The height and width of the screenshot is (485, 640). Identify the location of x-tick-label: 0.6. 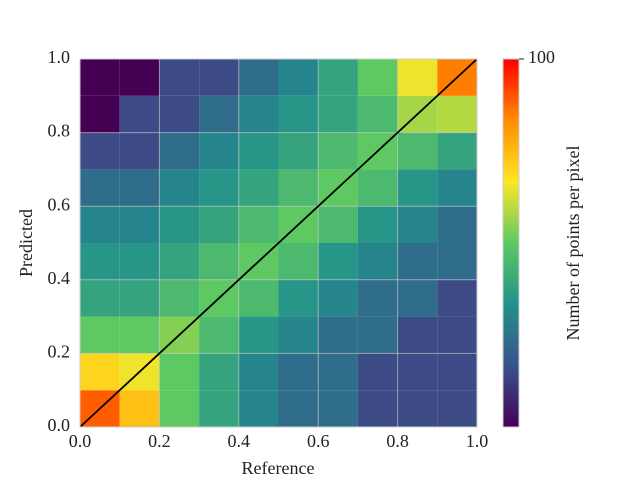
(318, 441).